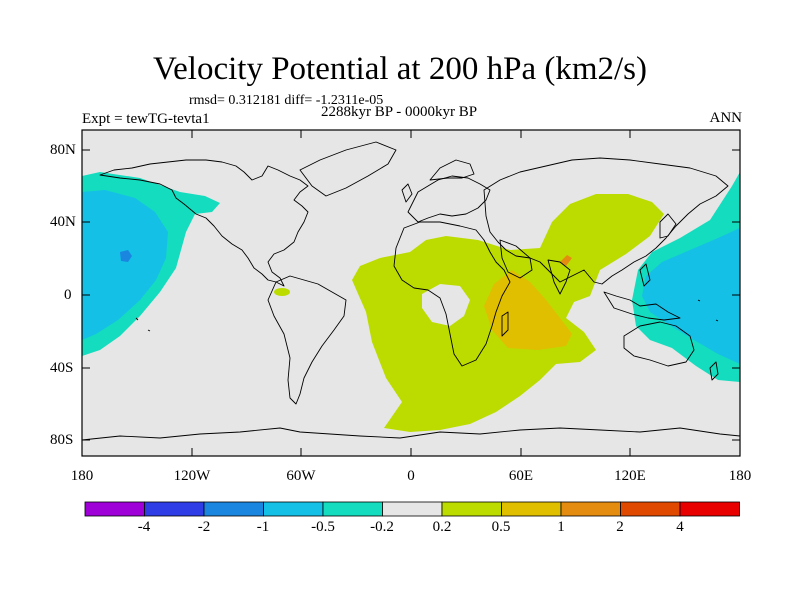  Describe the element at coordinates (452, 170) in the screenshot. I see `coast-scandinavia` at that location.